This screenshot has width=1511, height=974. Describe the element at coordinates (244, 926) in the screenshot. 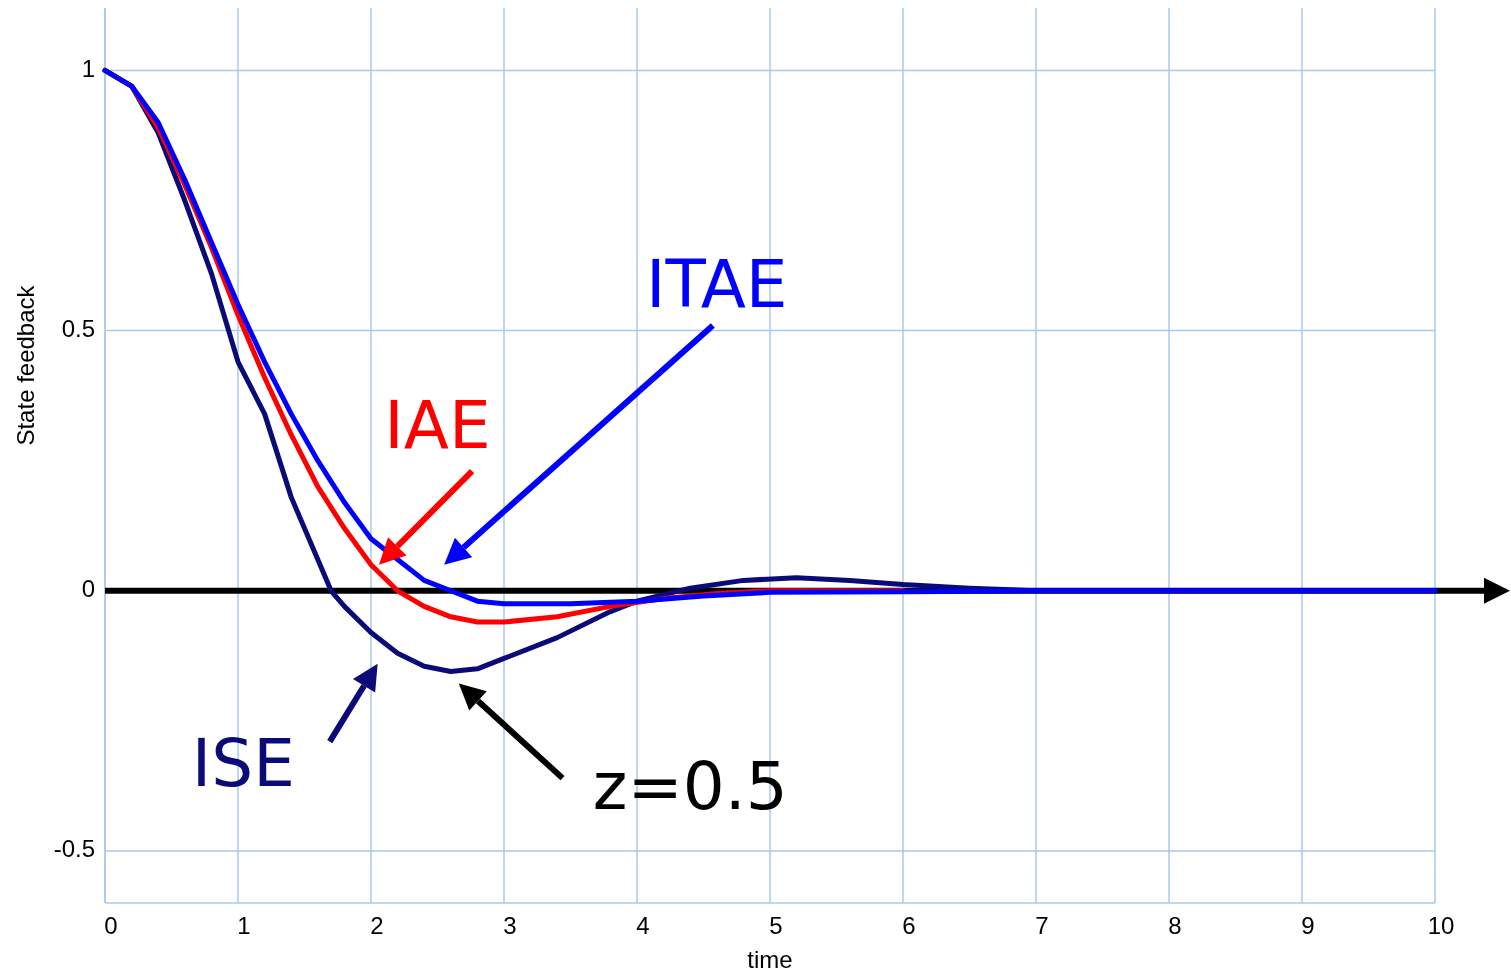

I see `x-tick-label: 1` at that location.